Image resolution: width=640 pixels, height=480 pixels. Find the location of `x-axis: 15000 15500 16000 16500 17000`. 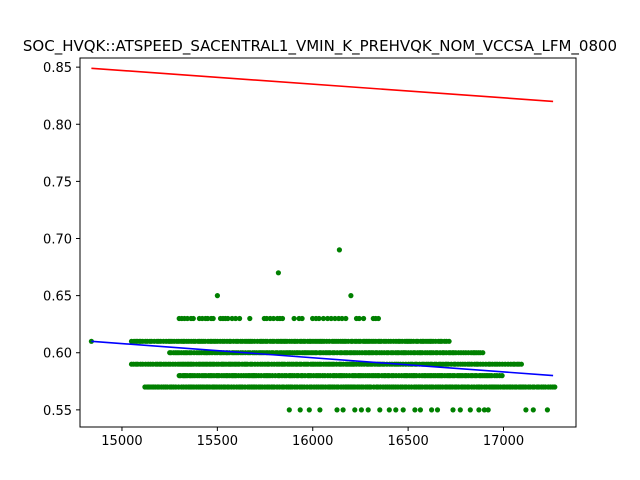

x-axis: 15000 15500 16000 16500 17000 is located at coordinates (312, 438).